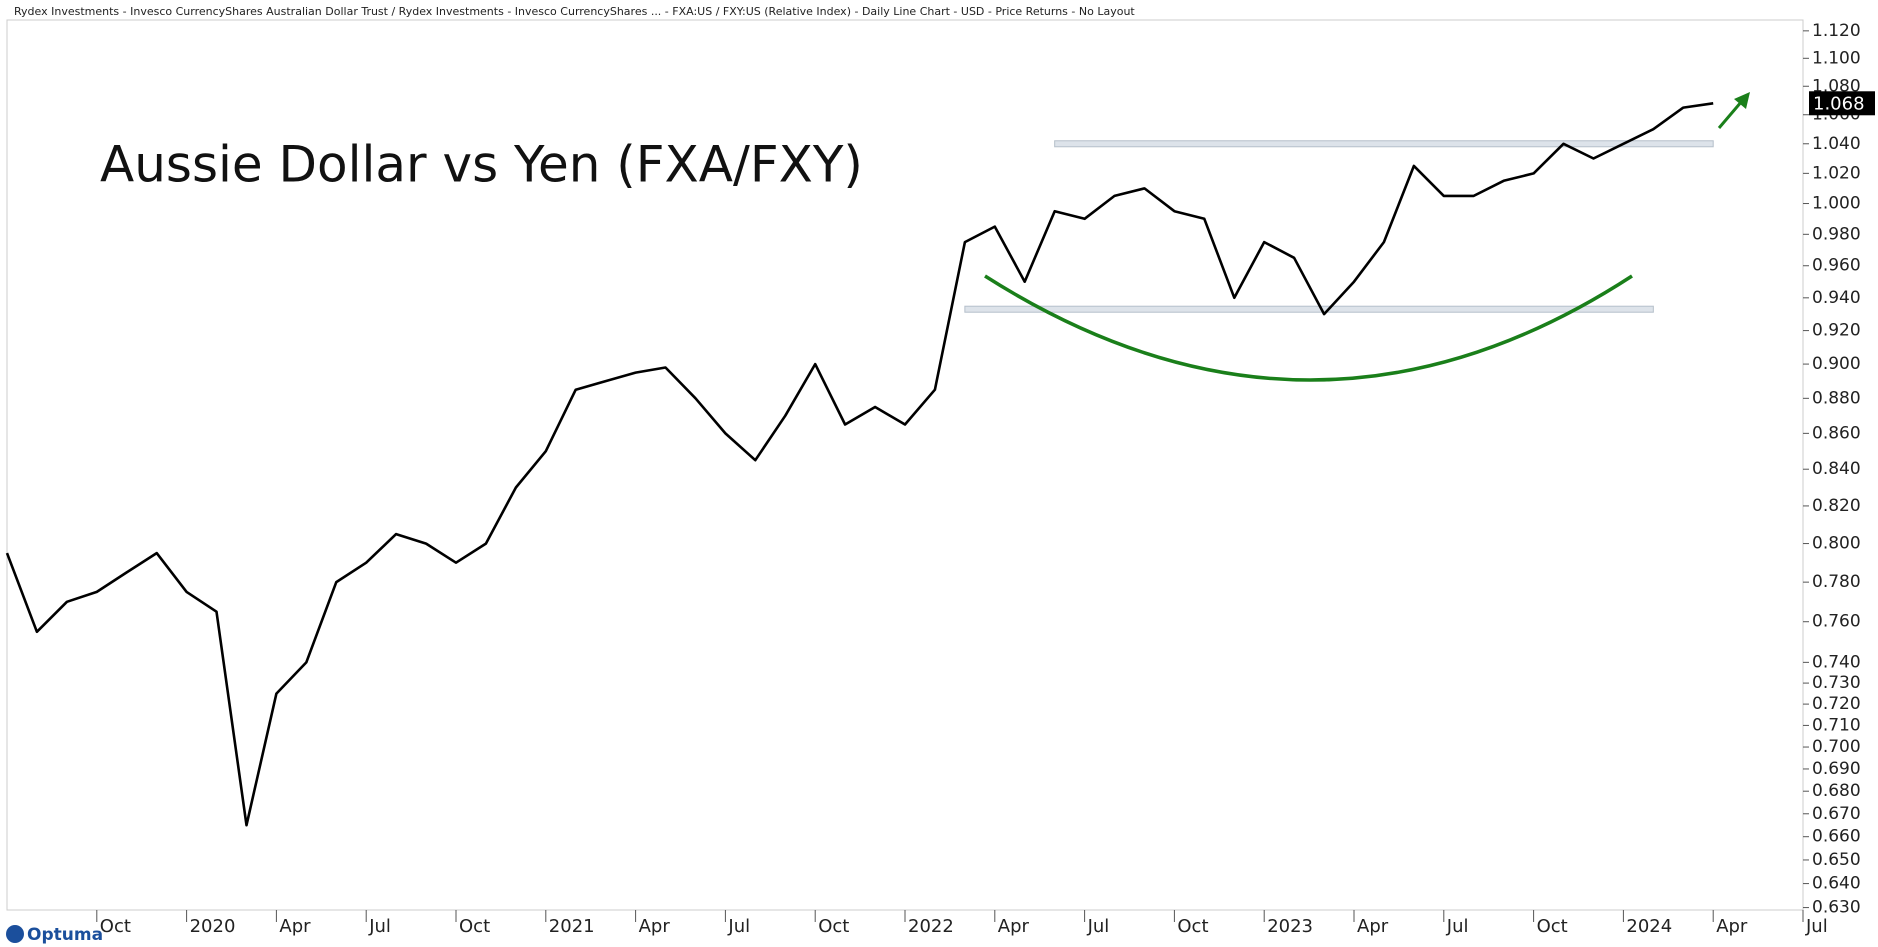  I want to click on x-tick-label: 2021, so click(572, 926).